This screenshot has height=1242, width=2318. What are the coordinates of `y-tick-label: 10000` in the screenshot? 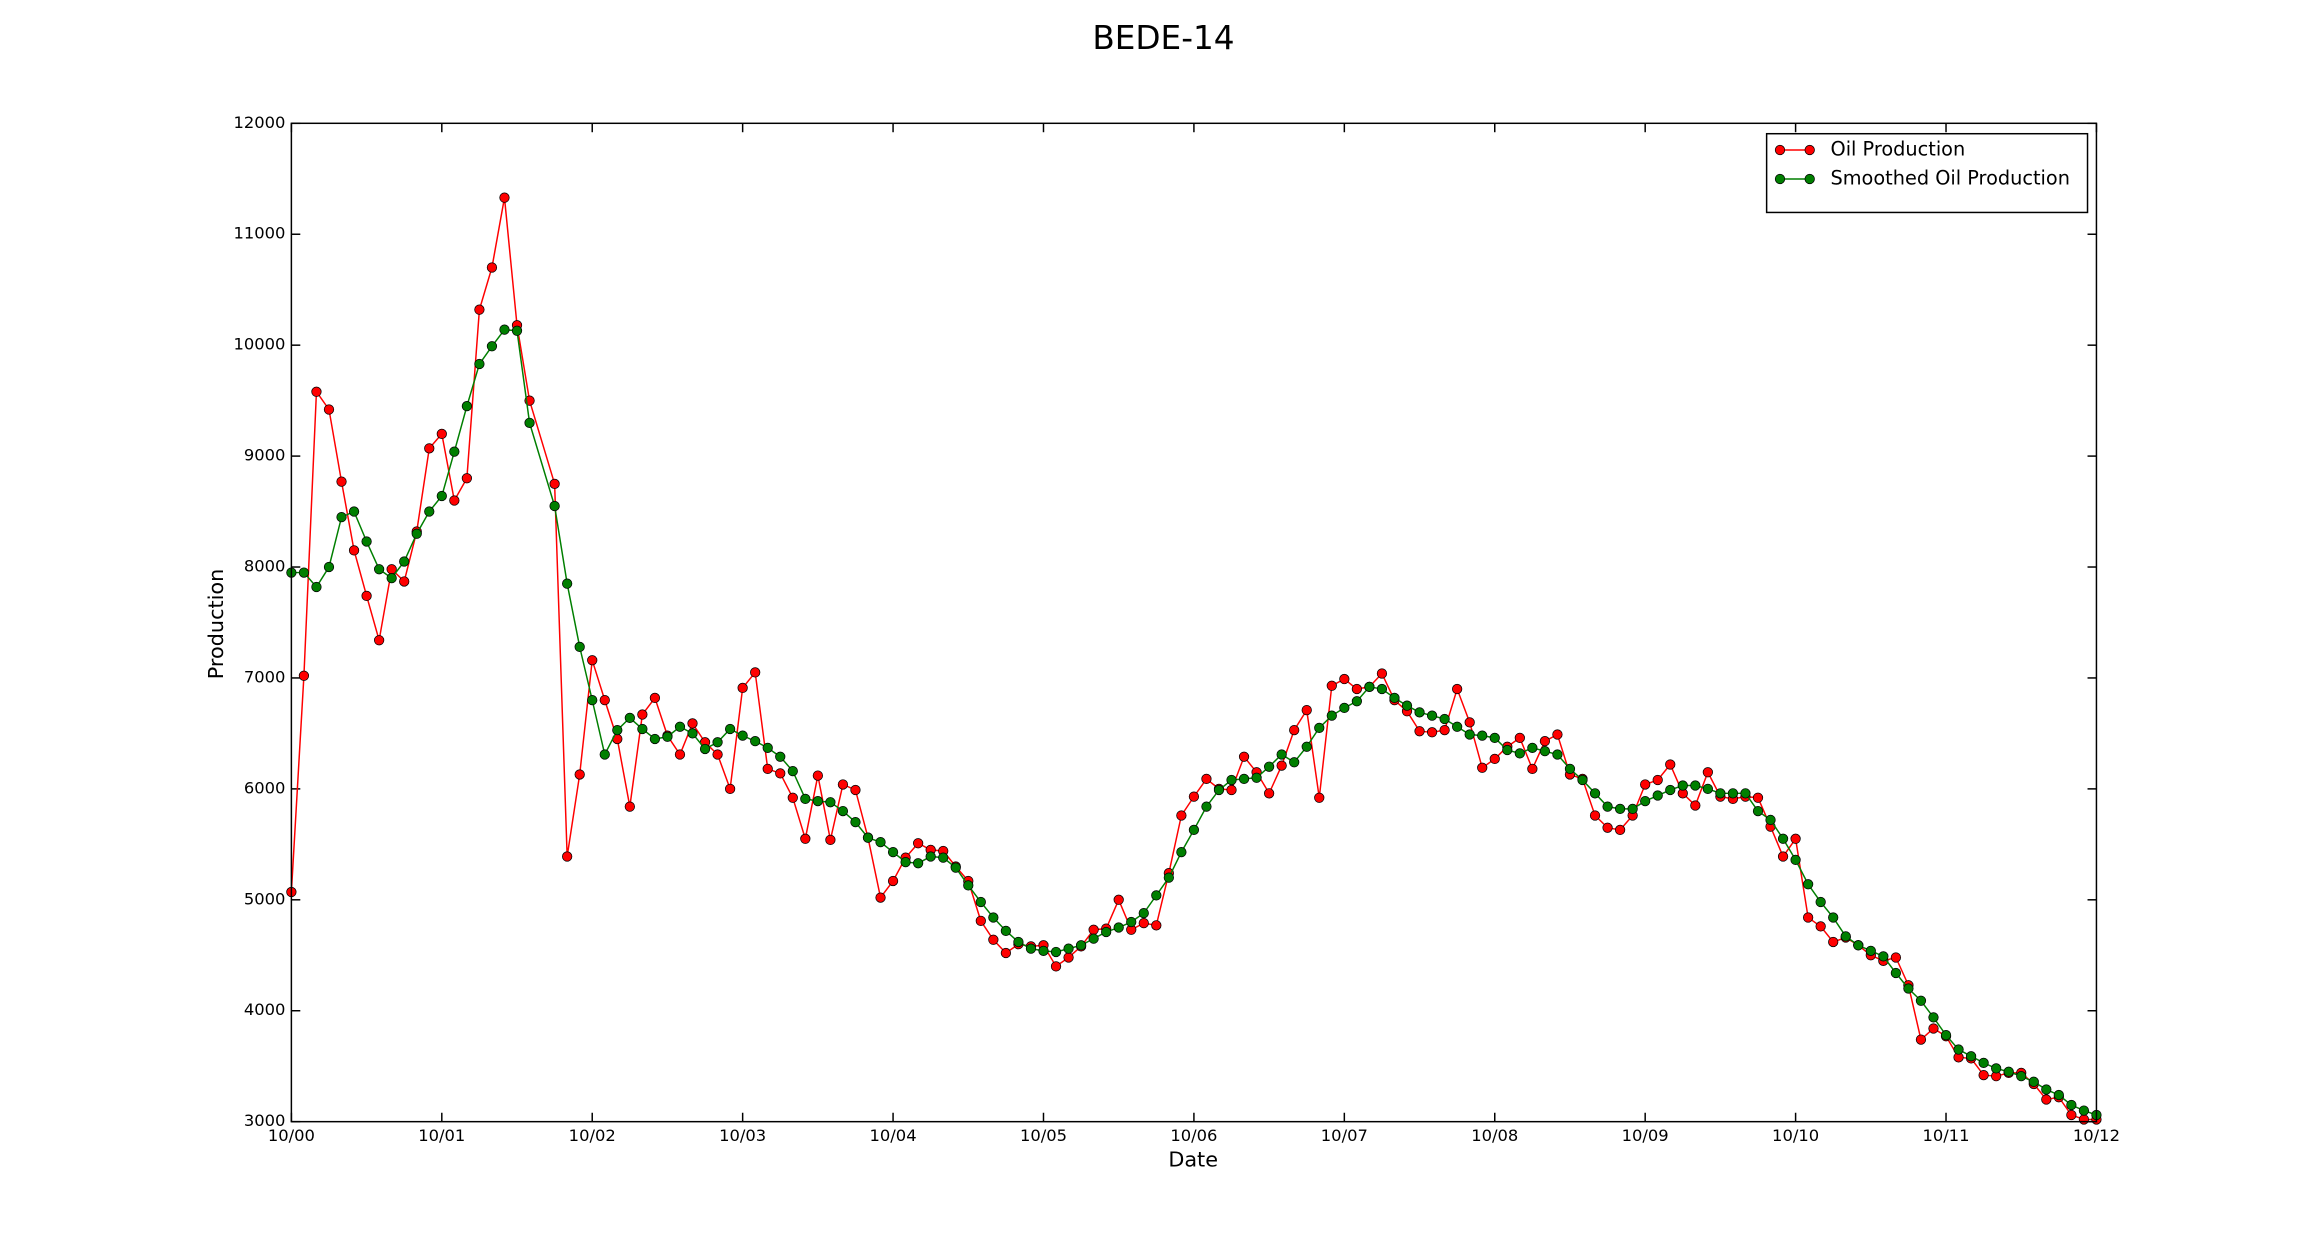 It's located at (259, 344).